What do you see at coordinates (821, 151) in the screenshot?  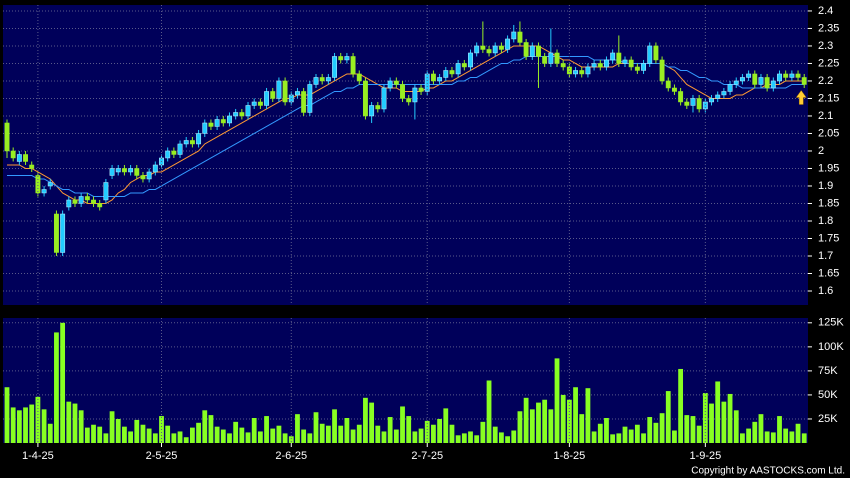 I see `y-tick-label: 2` at bounding box center [821, 151].